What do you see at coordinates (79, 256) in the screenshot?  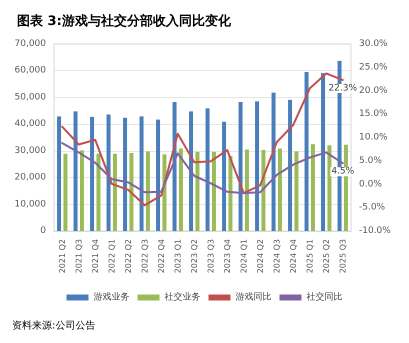 I see `x-tick-label: 2021 Q3` at bounding box center [79, 256].